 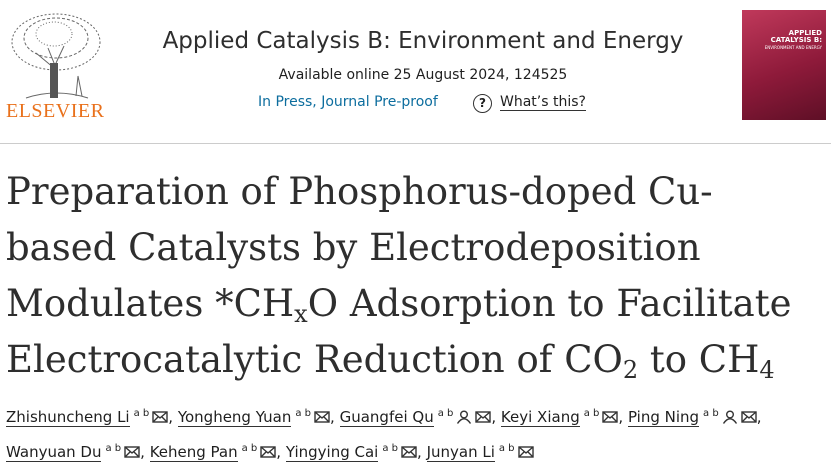 What do you see at coordinates (415, 143) in the screenshot?
I see `divider` at bounding box center [415, 143].